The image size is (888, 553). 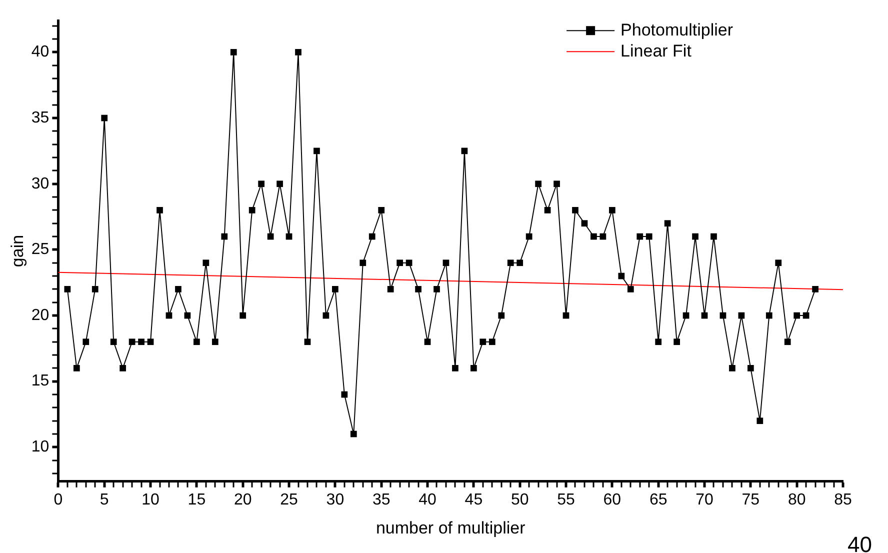 I want to click on x-tick-label: 85, so click(x=843, y=499).